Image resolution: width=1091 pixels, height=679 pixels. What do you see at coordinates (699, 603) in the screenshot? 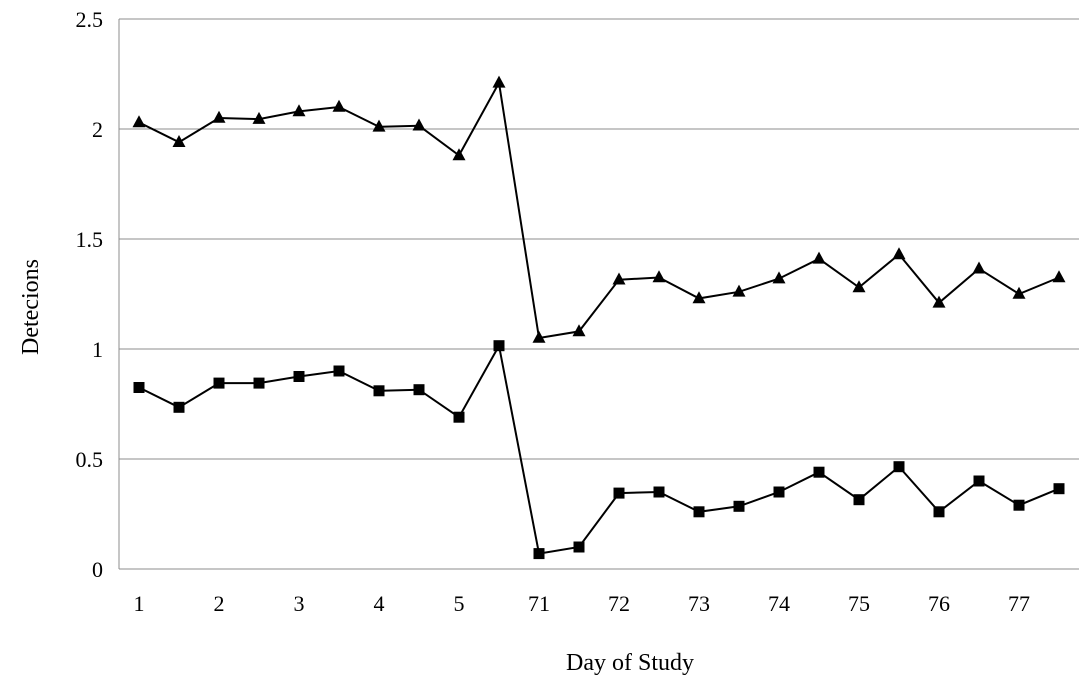
I see `x-tick-label: 73` at bounding box center [699, 603].